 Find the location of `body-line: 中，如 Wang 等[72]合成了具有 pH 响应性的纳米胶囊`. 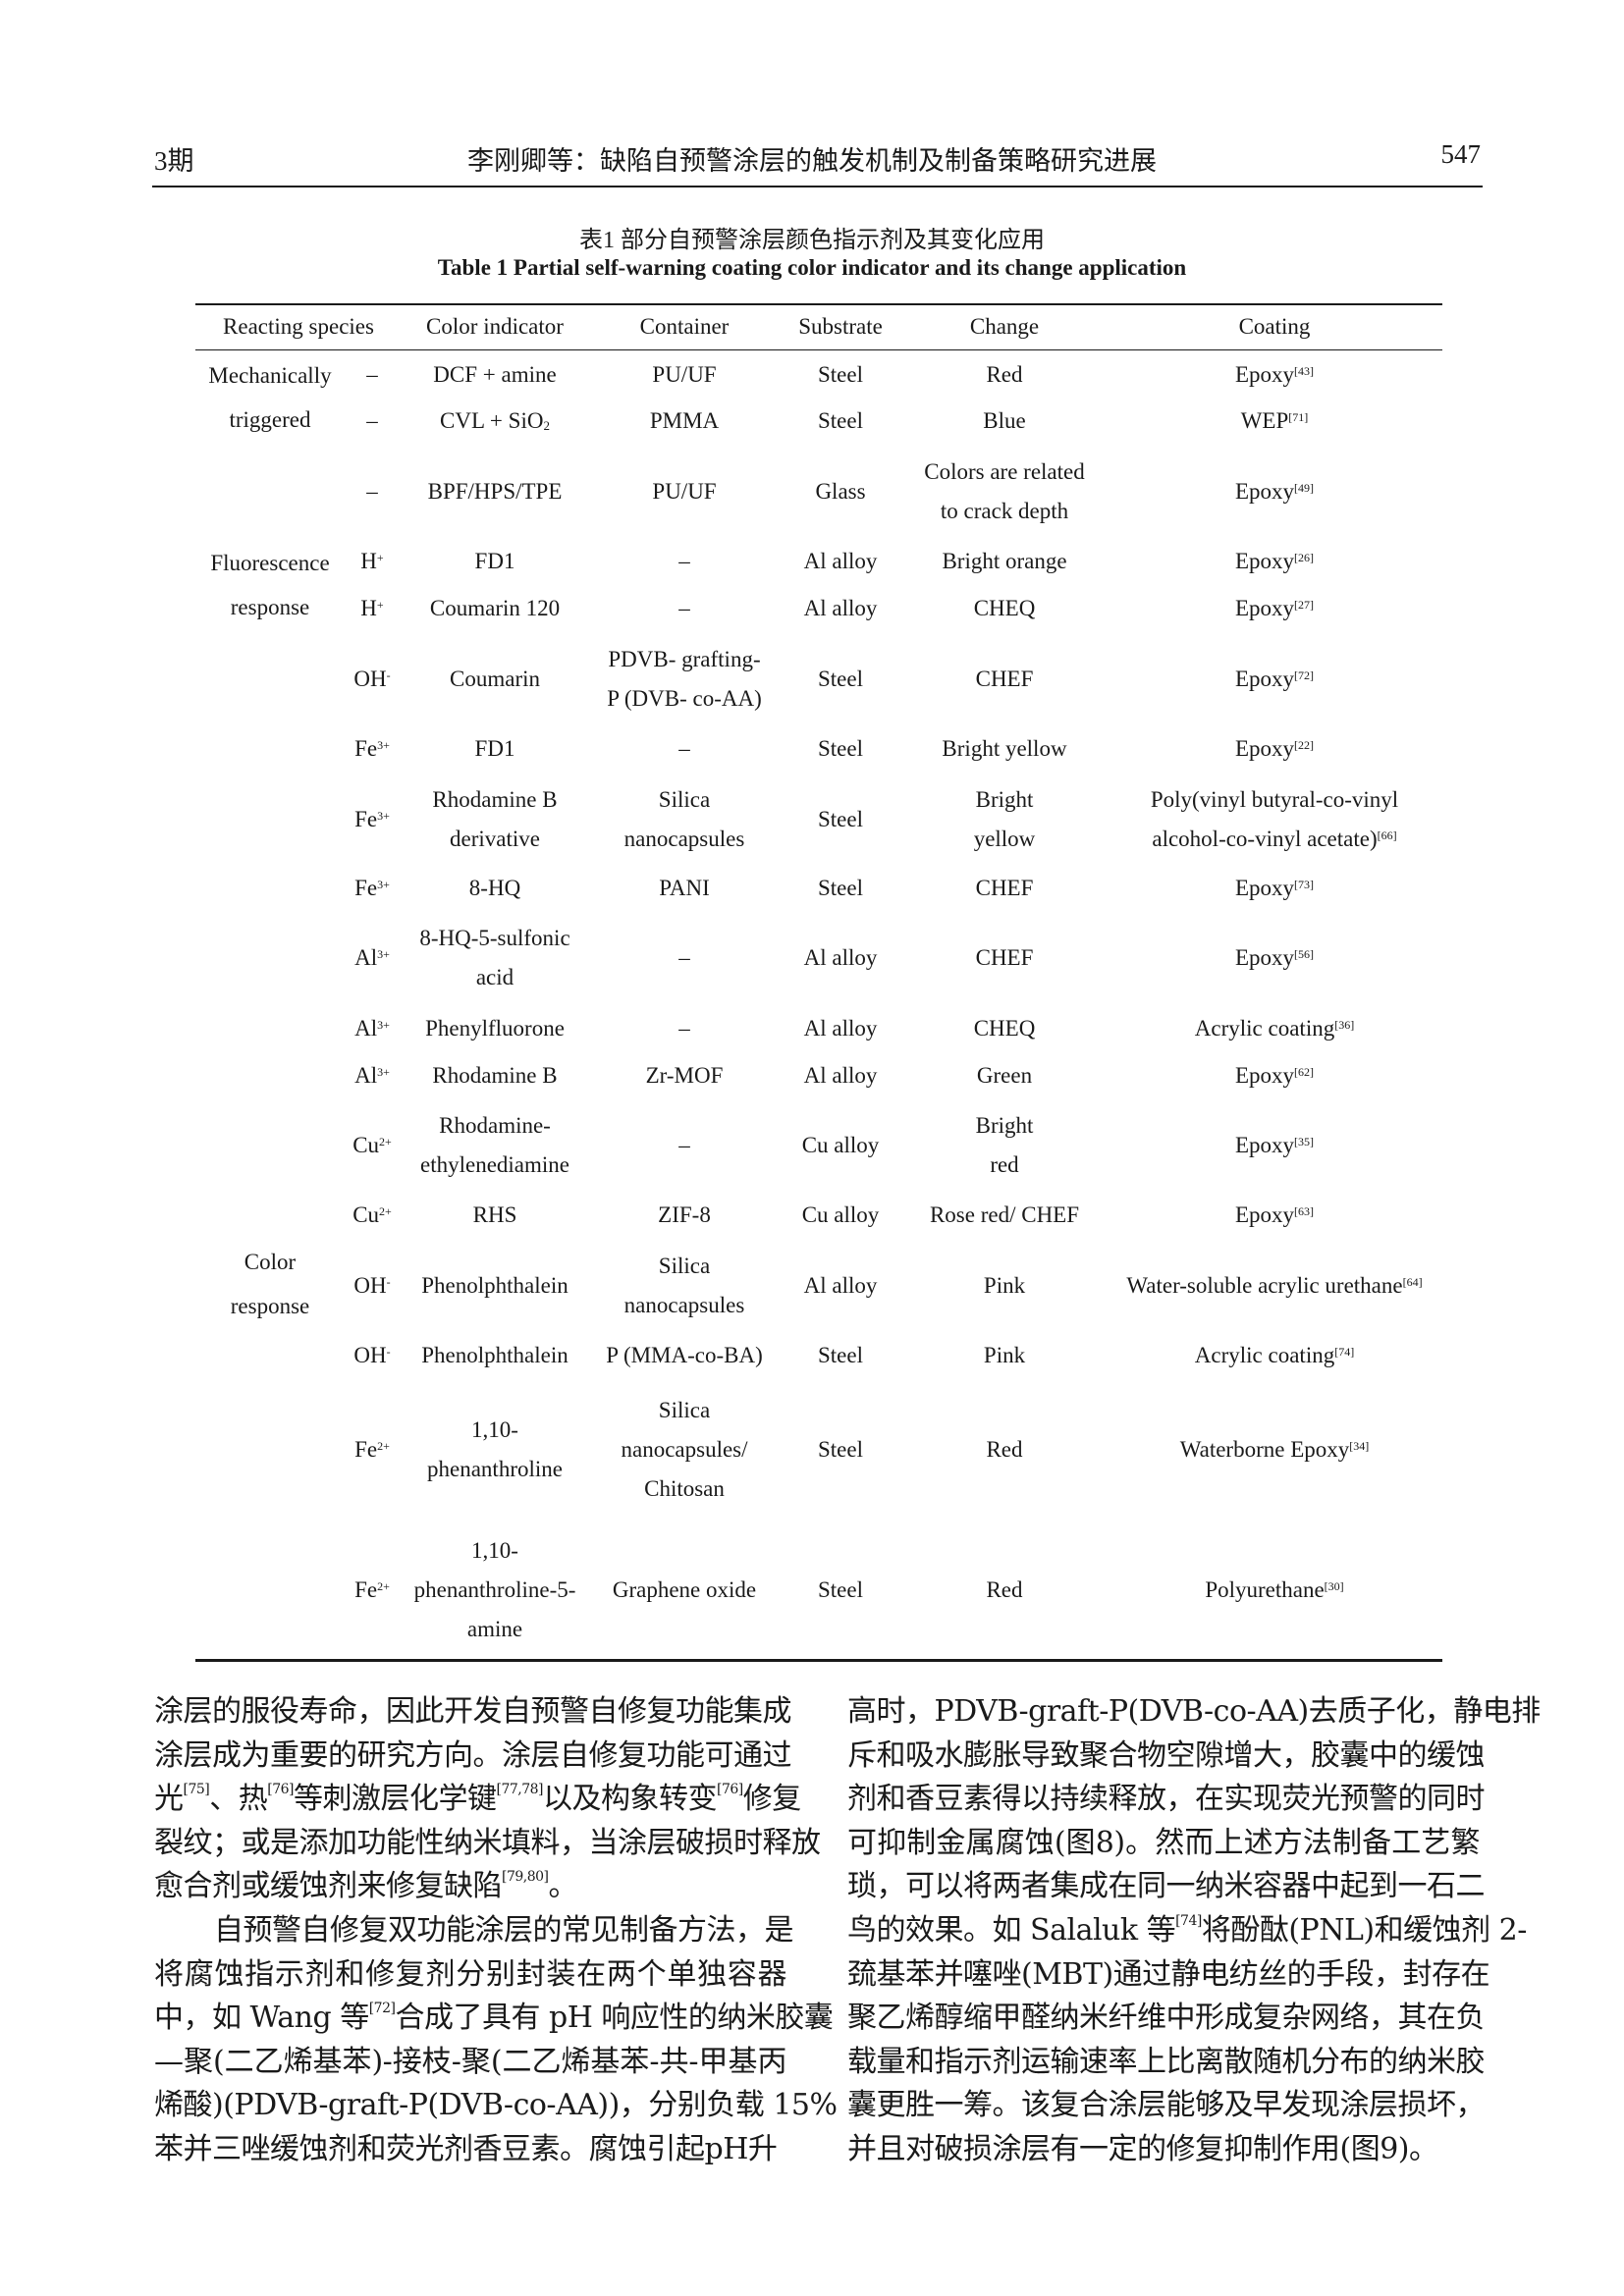

body-line: 中，如 Wang 等[72]合成了具有 pH 响应性的纳米胶囊 is located at coordinates (494, 2019).